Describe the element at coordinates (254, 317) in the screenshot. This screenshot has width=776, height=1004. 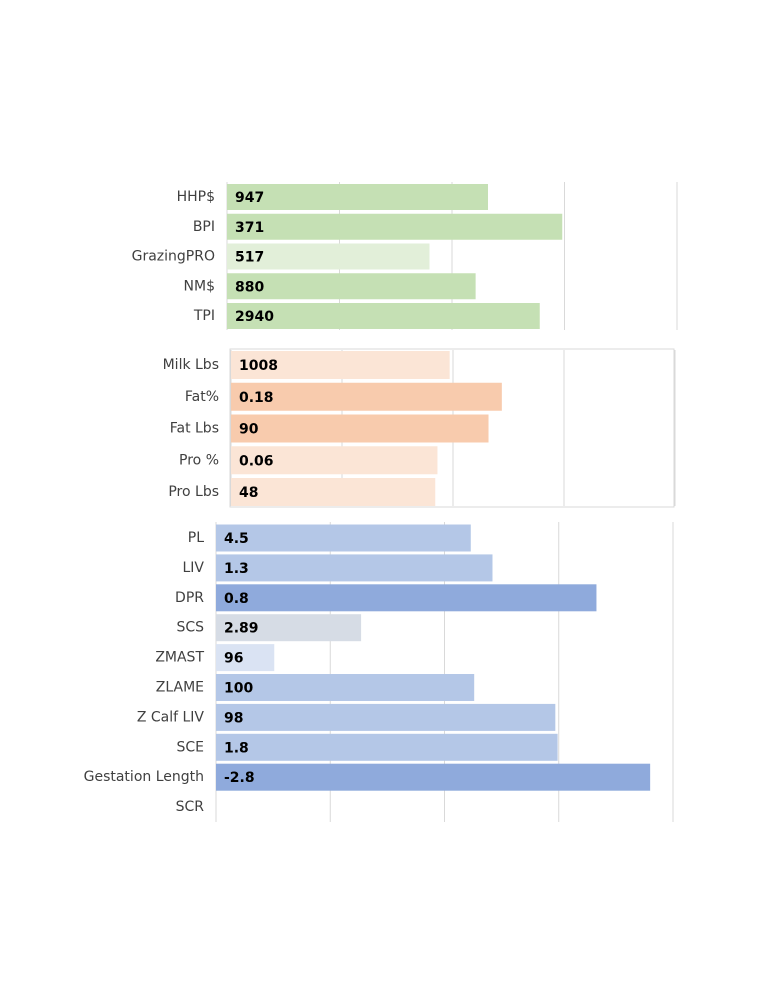
I see `value-label: 2940` at that location.